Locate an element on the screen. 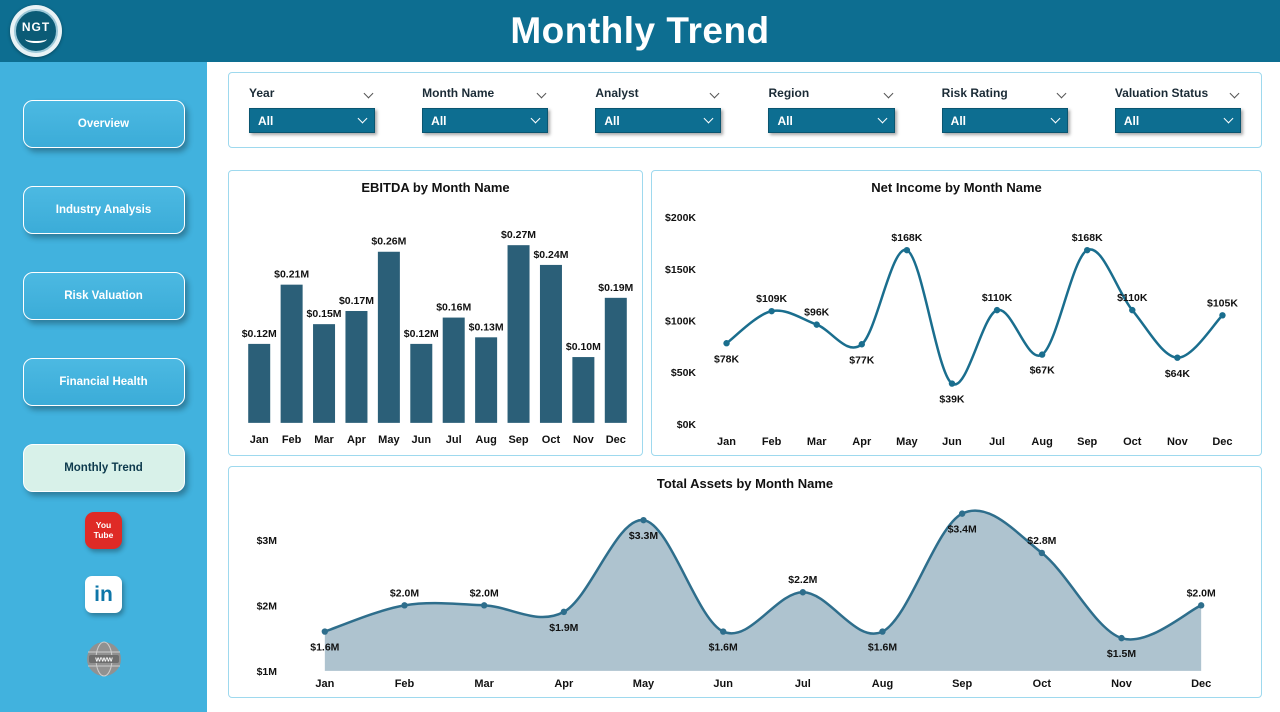  svg-text: $77K is located at coordinates (861, 360).